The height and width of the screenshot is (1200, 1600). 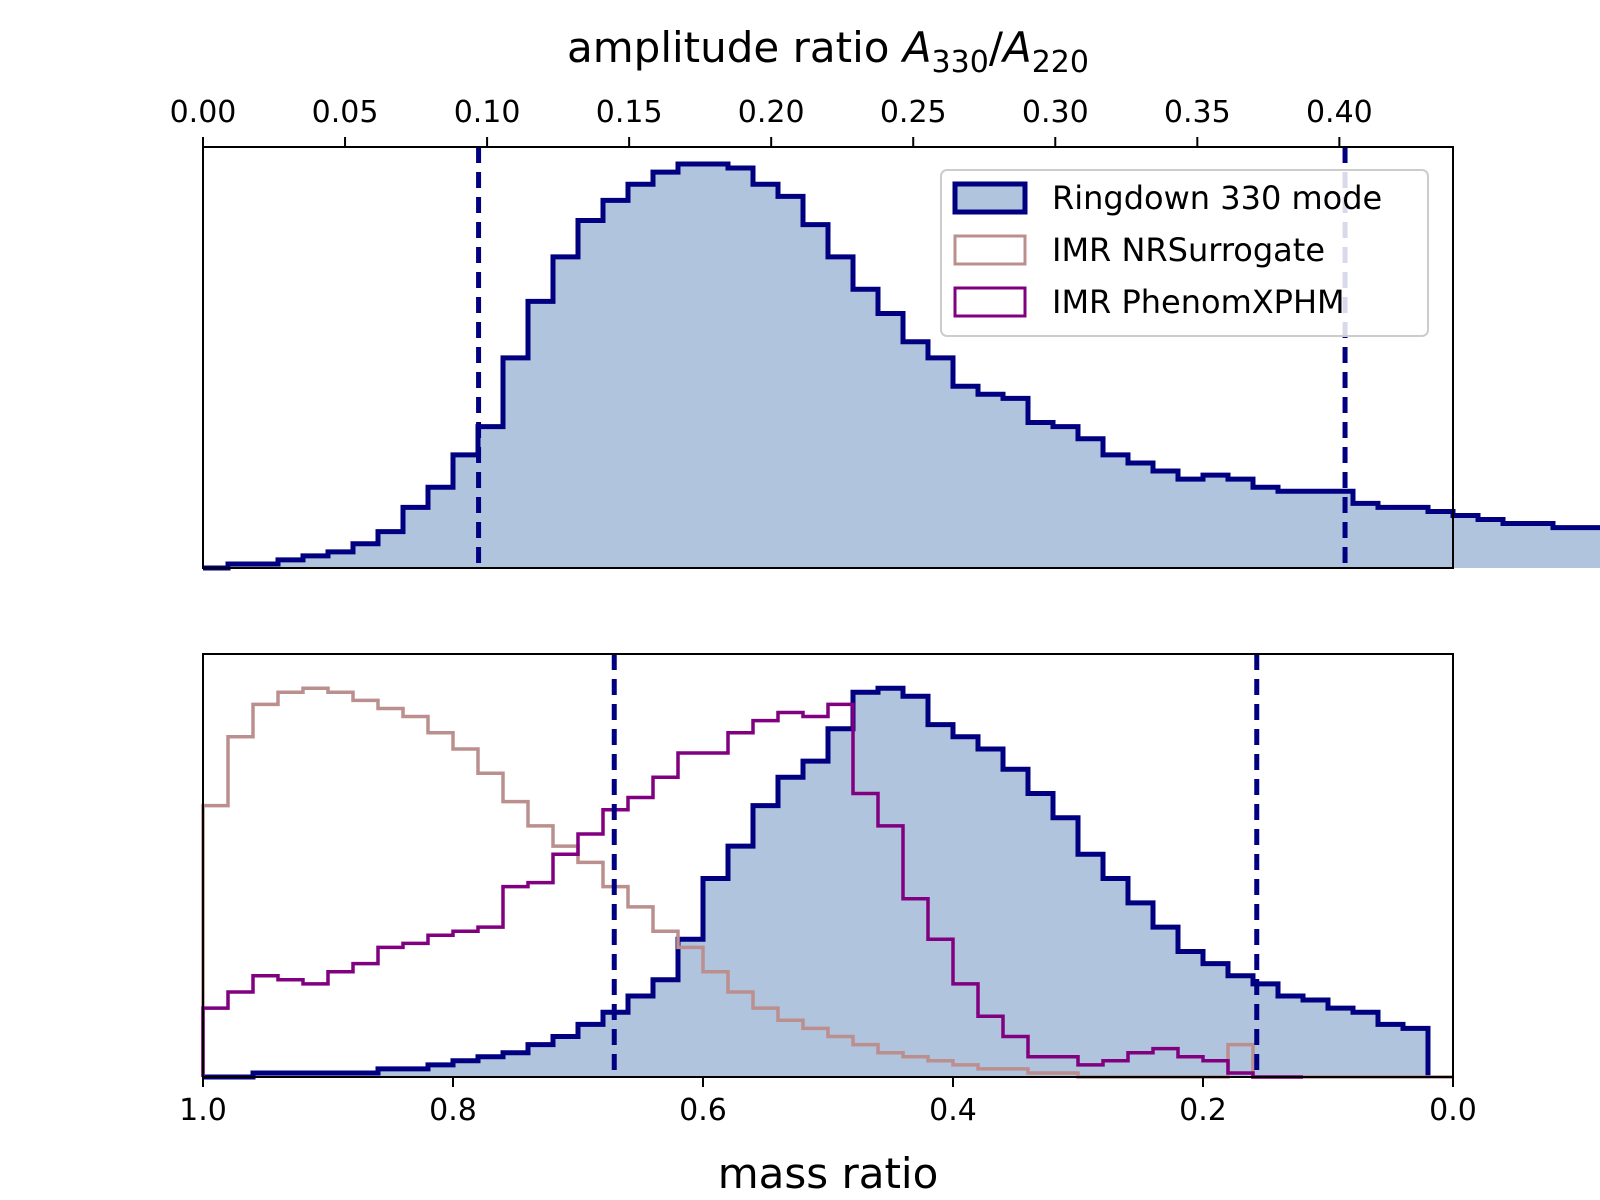 I want to click on top-axis-tick-label: 0.15, so click(x=629, y=112).